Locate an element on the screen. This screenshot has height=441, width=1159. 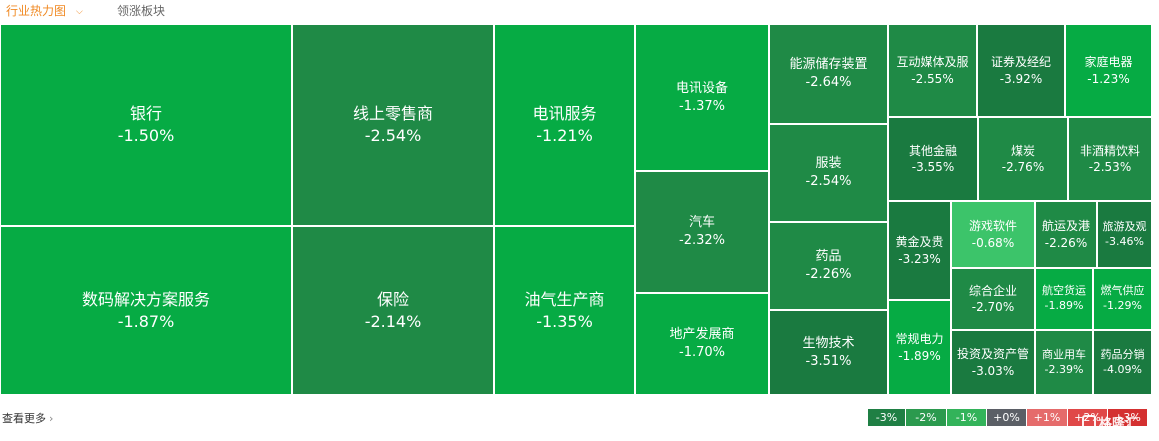
heatmap-tile: 地产发展商 -1.70% is located at coordinates (702, 344).